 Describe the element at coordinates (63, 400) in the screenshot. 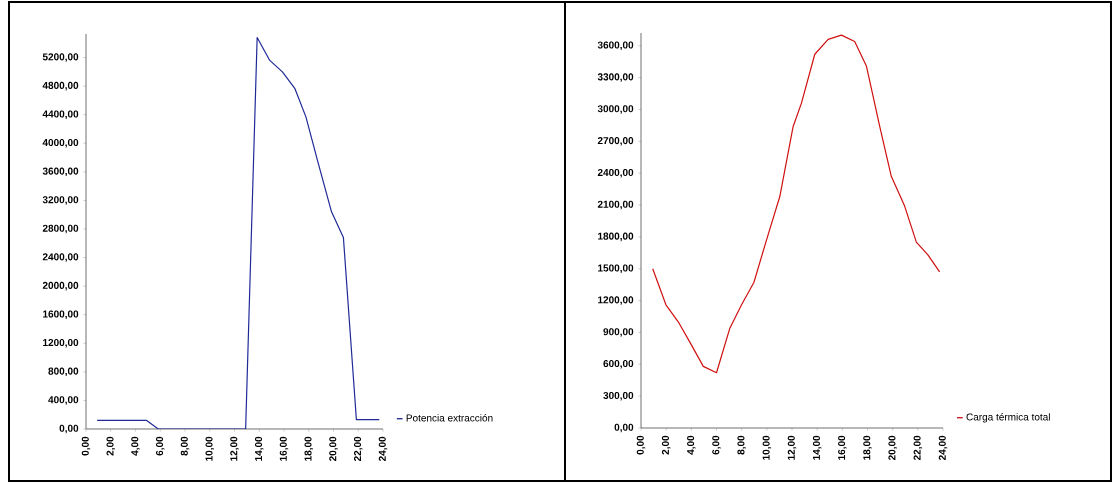

I see `y-tick-label: 400,00` at that location.